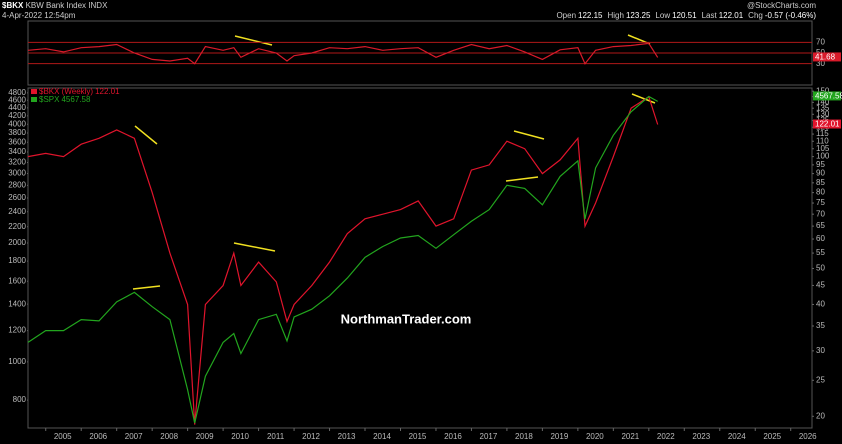 The image size is (842, 444). Describe the element at coordinates (17, 184) in the screenshot. I see `y-tick-label: 2800` at that location.